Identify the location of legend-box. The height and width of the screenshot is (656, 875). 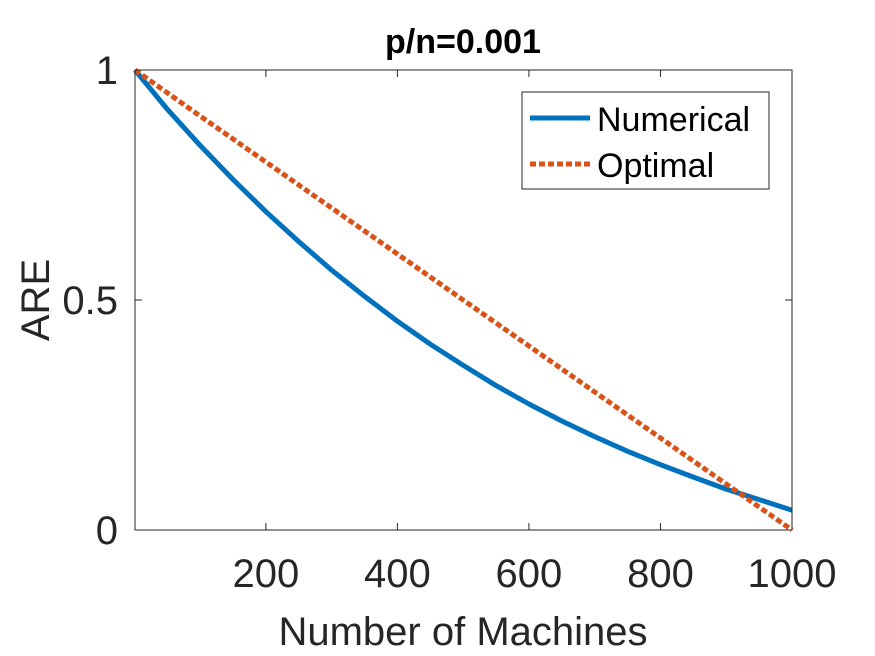
(645, 140).